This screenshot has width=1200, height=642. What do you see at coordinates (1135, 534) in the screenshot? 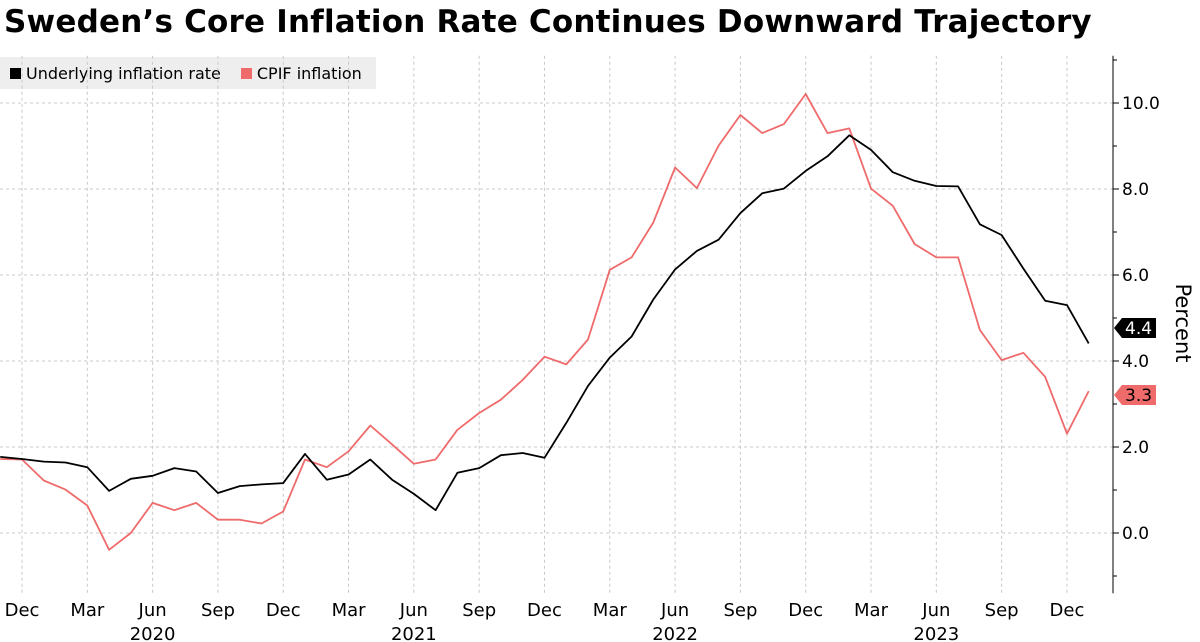
I see `y-tick-label: 0.0` at bounding box center [1135, 534].